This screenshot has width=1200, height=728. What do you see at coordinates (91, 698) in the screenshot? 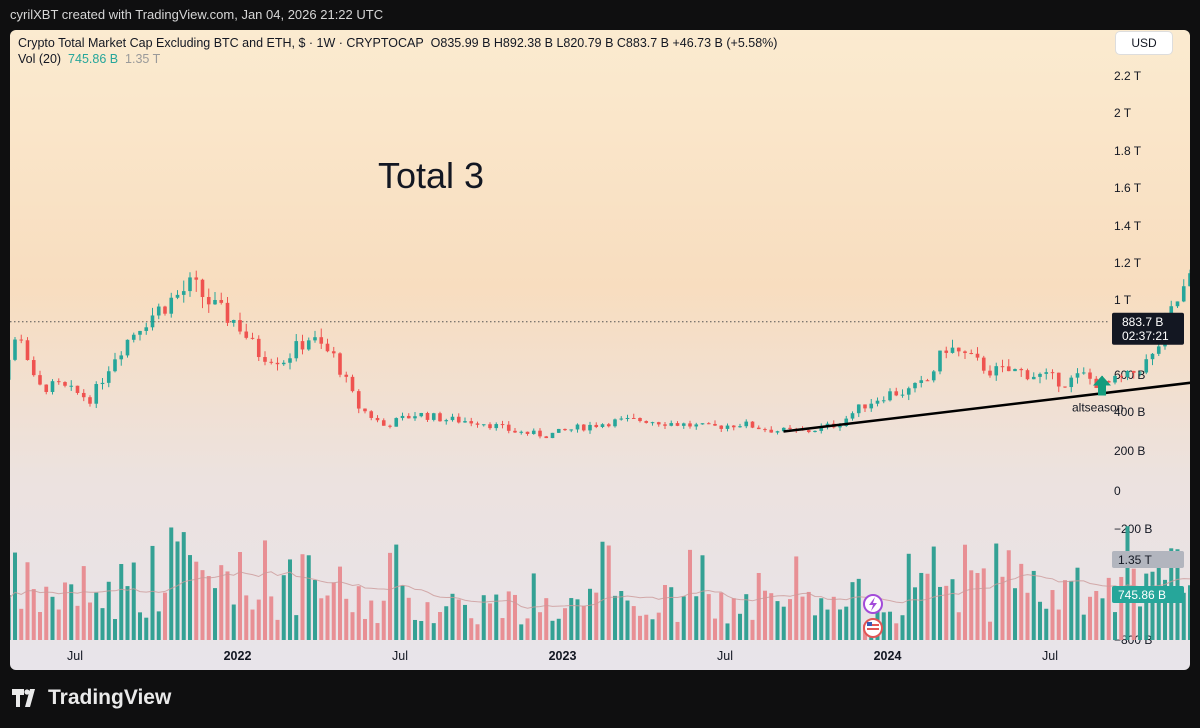
I see `tradingview-logo: TradingView` at bounding box center [91, 698].